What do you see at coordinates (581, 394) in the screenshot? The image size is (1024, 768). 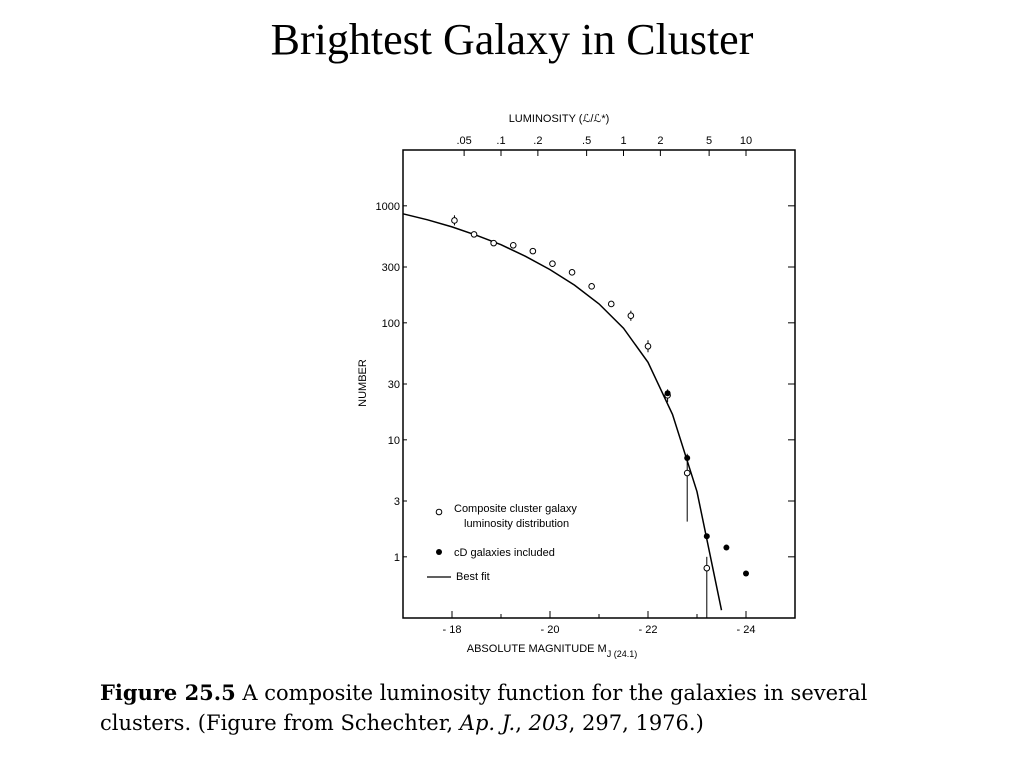 I see `open-circle-points` at bounding box center [581, 394].